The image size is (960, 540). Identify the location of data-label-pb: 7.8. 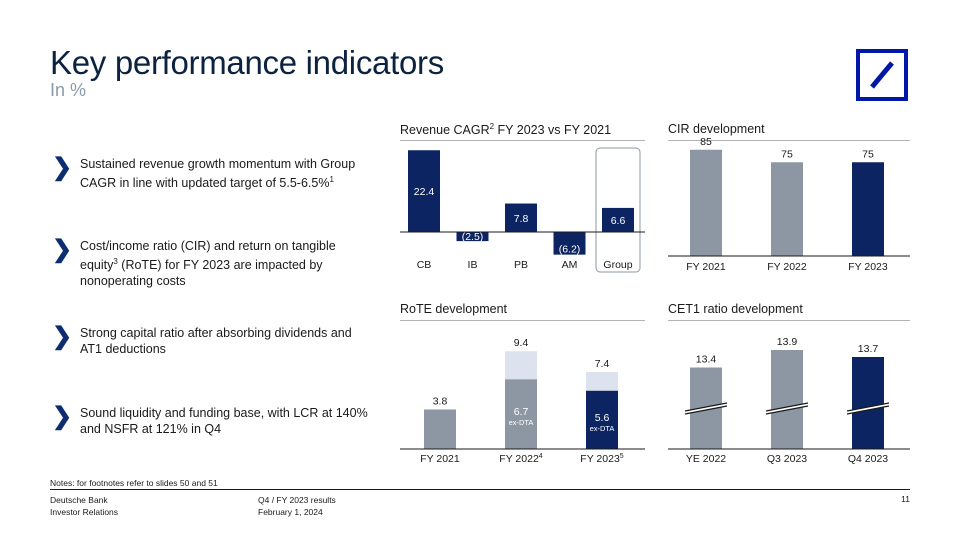
(521, 219).